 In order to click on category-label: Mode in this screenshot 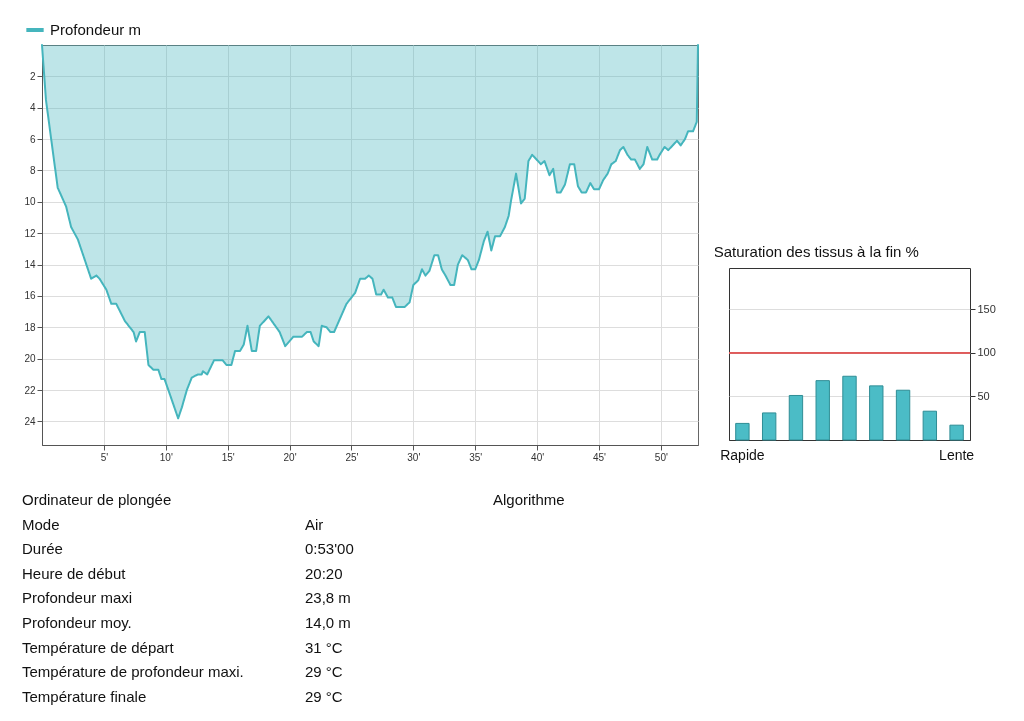, I will do `click(41, 524)`.